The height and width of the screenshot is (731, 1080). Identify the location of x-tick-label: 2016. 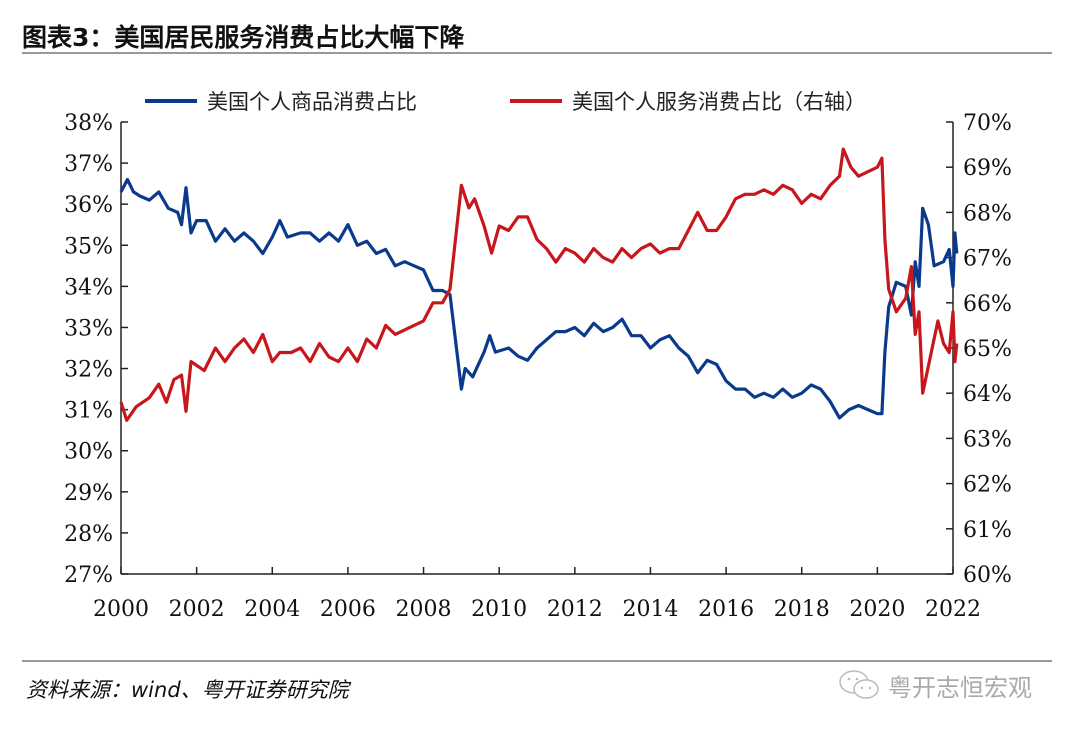
(726, 609).